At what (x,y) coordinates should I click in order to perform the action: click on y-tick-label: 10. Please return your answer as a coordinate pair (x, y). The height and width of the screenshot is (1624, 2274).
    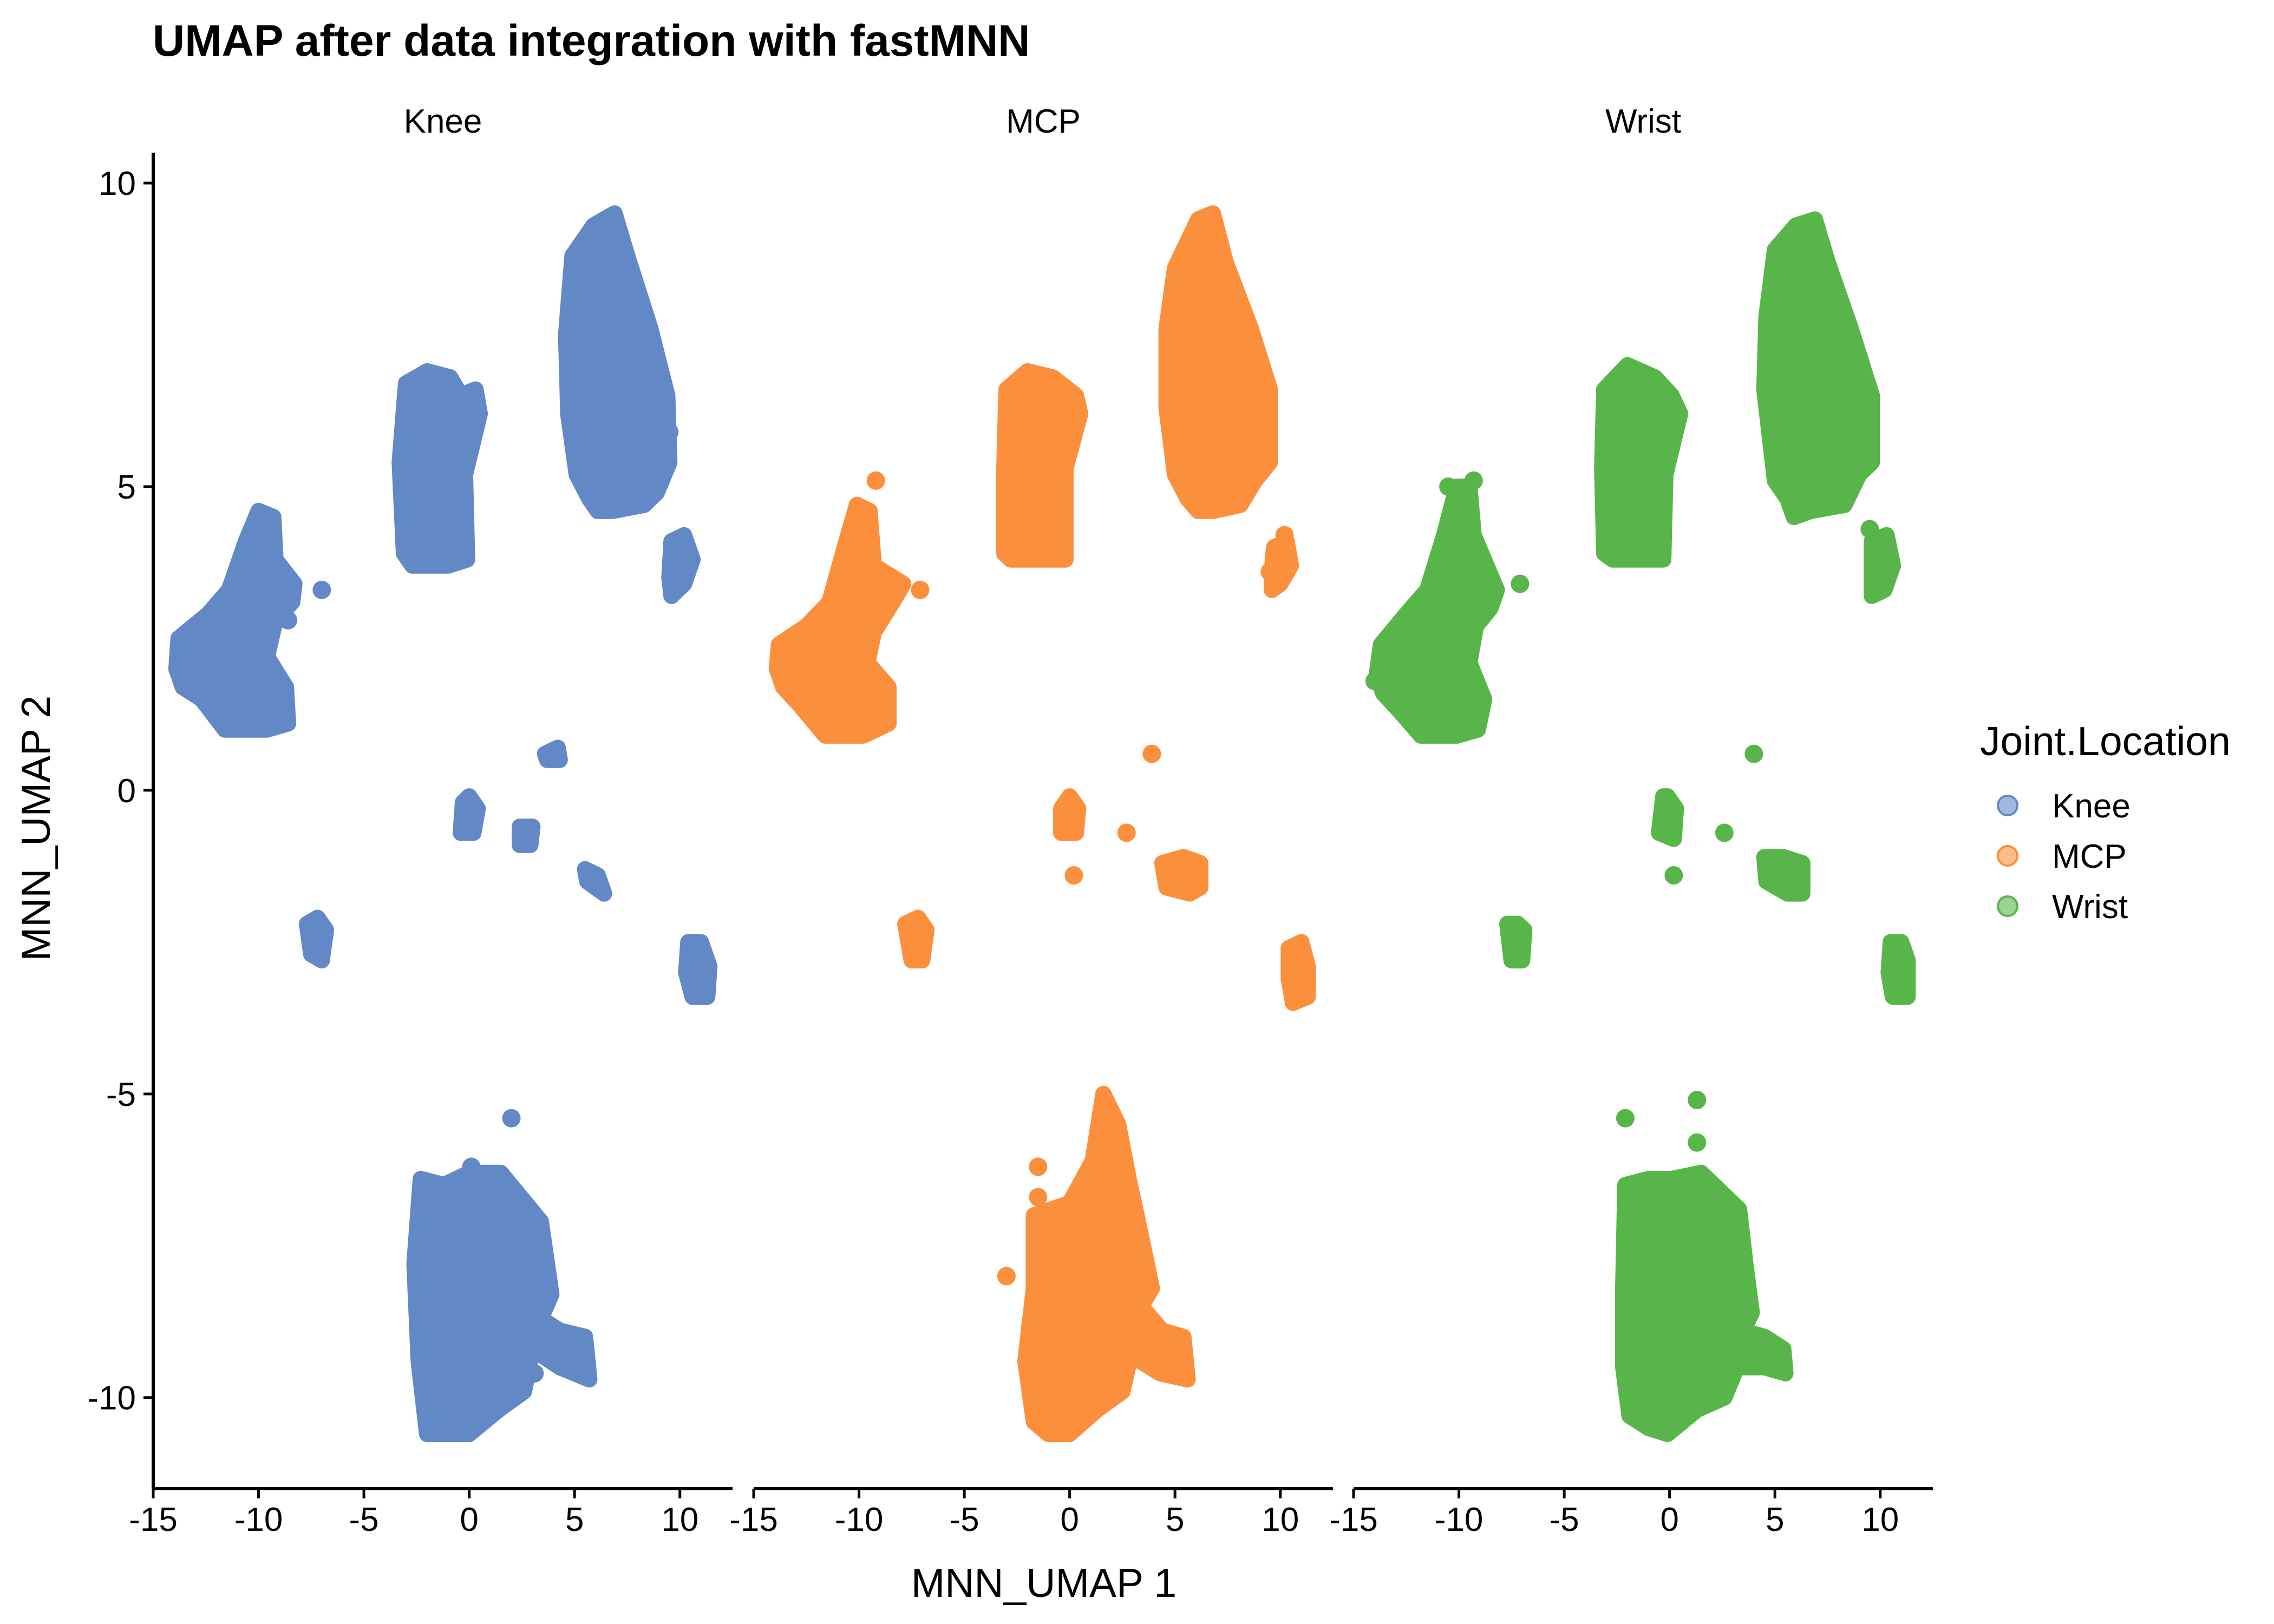
    Looking at the image, I should click on (118, 183).